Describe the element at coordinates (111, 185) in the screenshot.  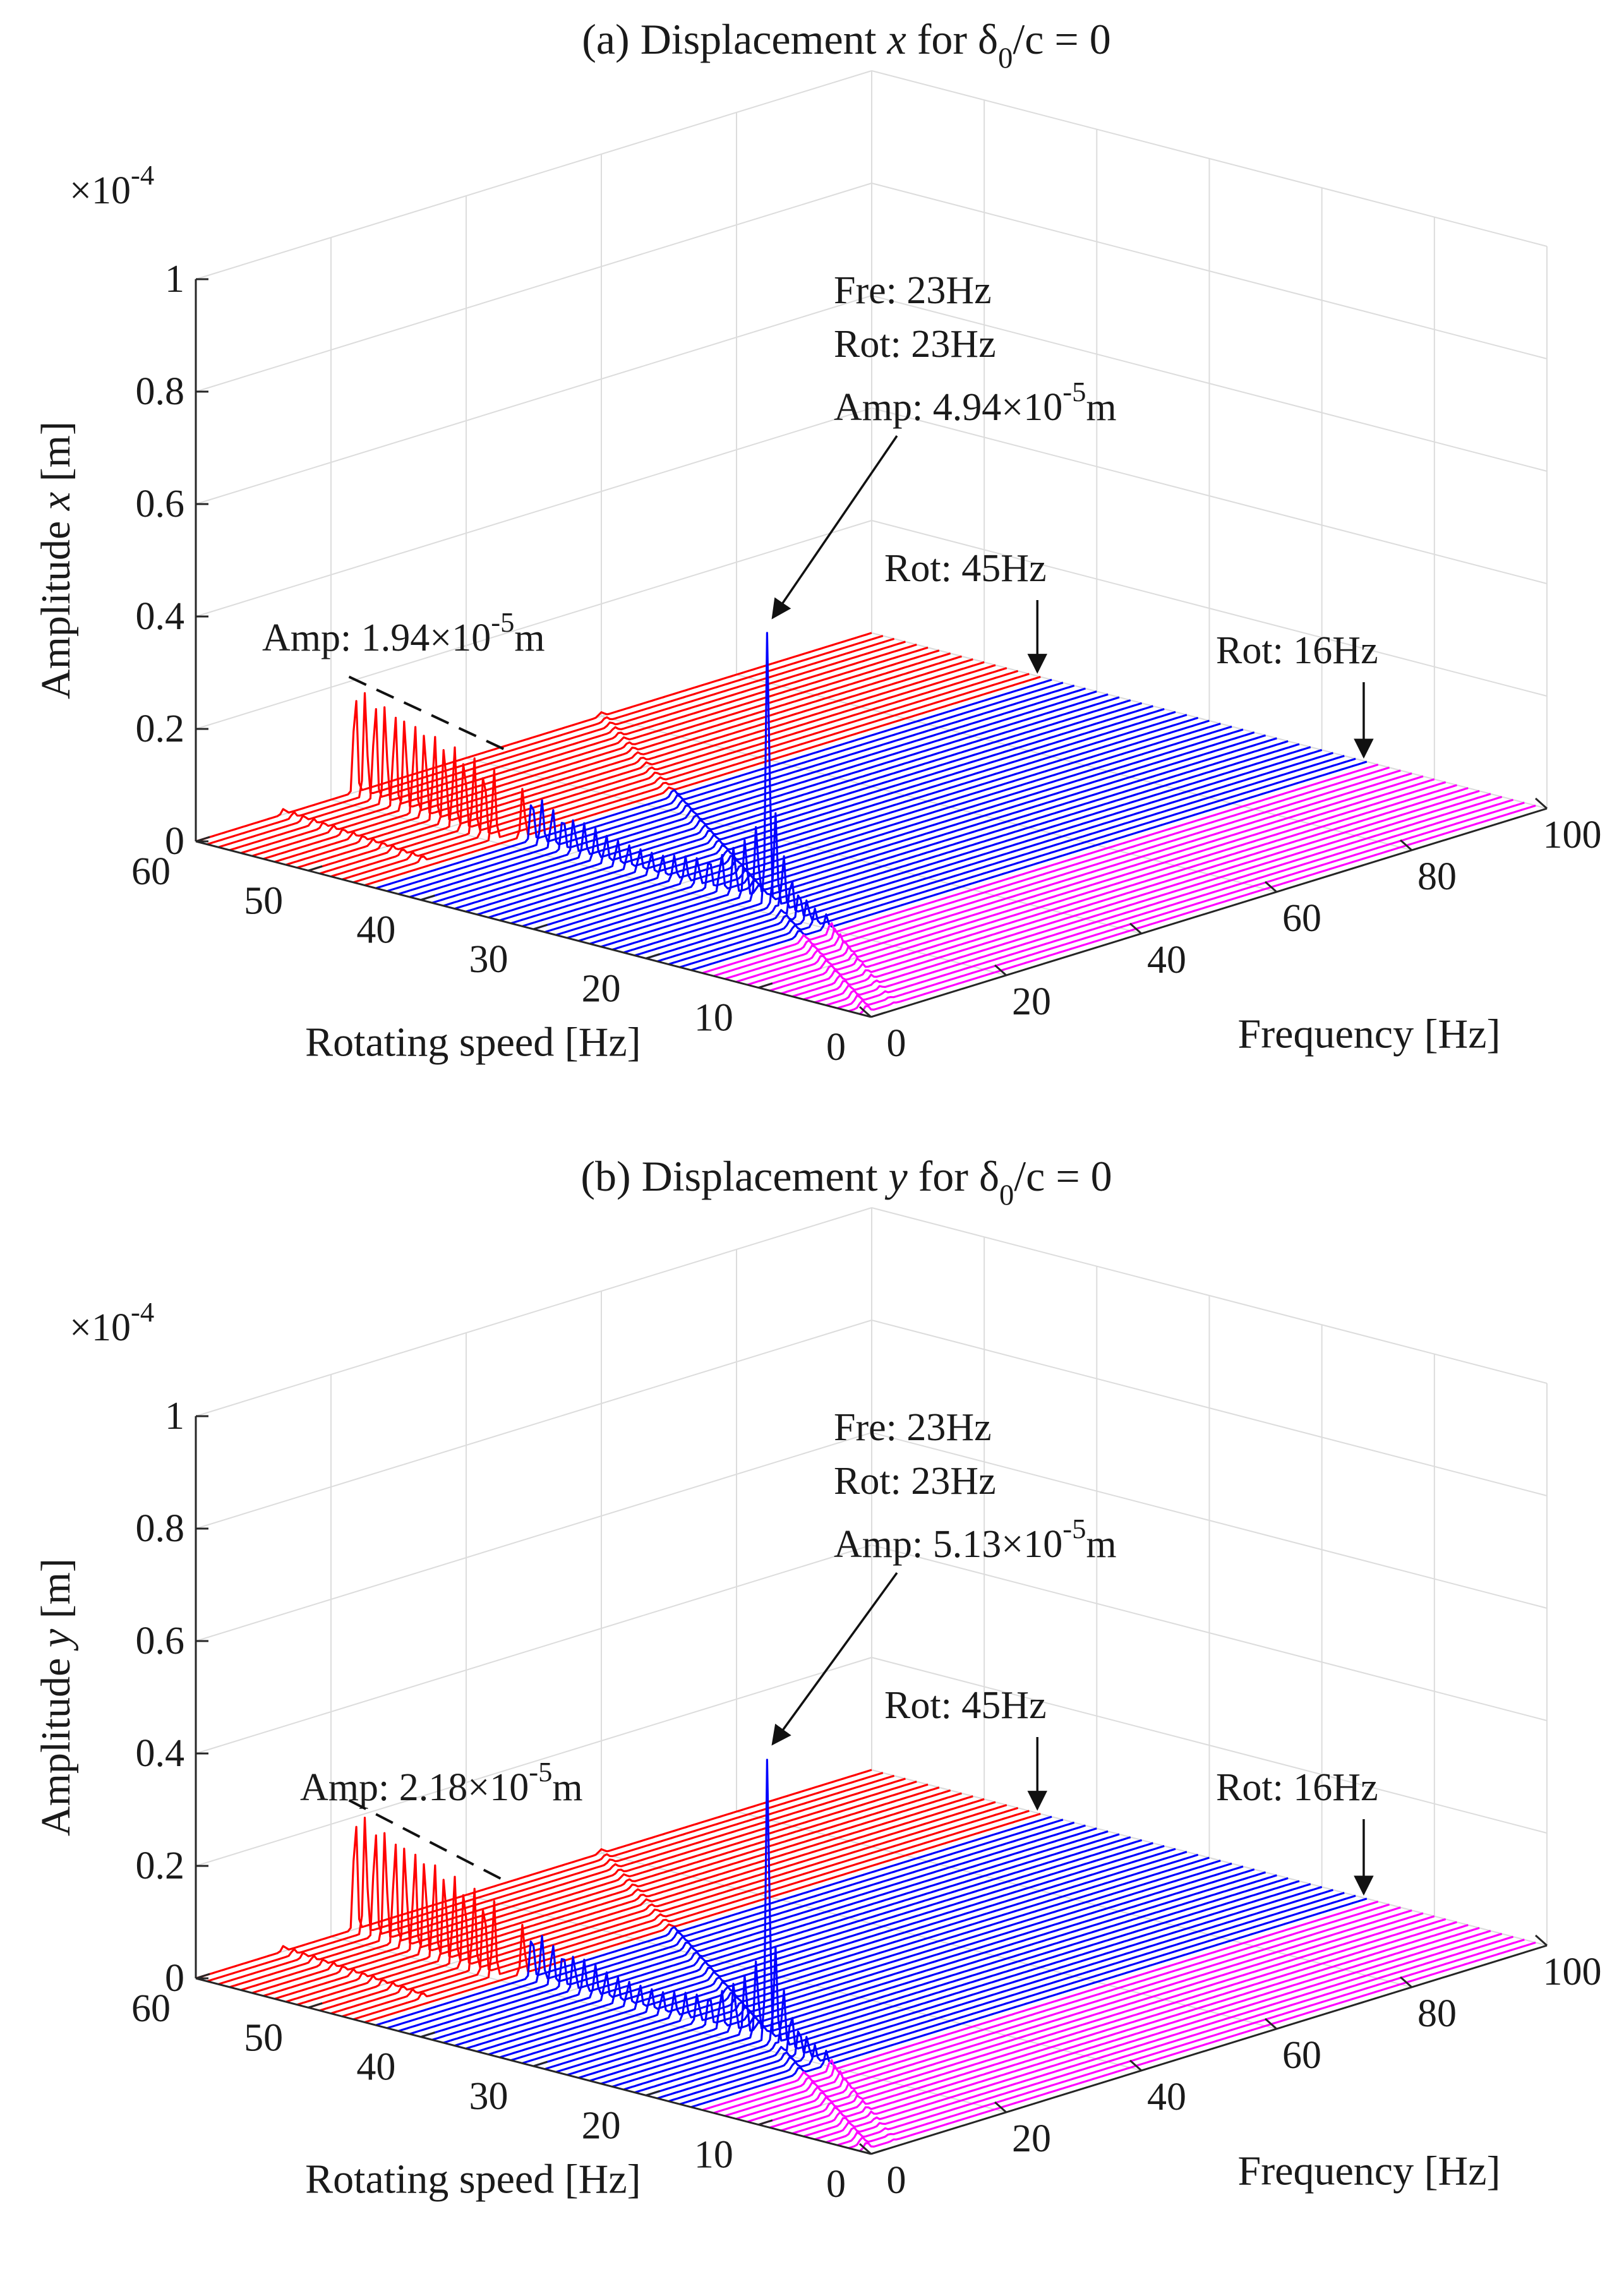
I see `z-scale-factor: ×10⁻⁴` at that location.